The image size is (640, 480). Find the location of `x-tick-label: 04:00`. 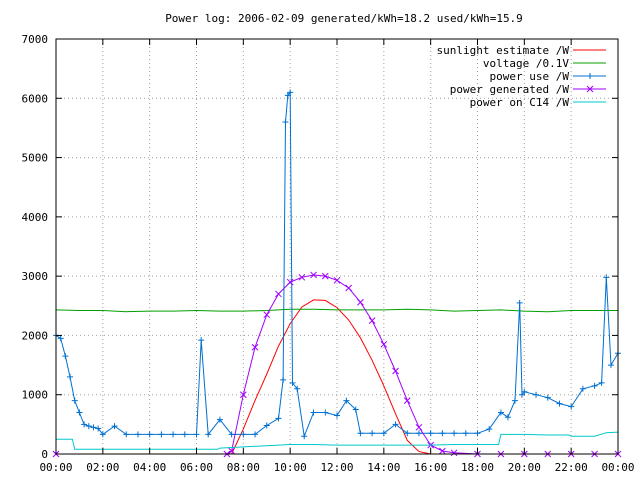

x-tick-label: 04:00 is located at coordinates (149, 467).